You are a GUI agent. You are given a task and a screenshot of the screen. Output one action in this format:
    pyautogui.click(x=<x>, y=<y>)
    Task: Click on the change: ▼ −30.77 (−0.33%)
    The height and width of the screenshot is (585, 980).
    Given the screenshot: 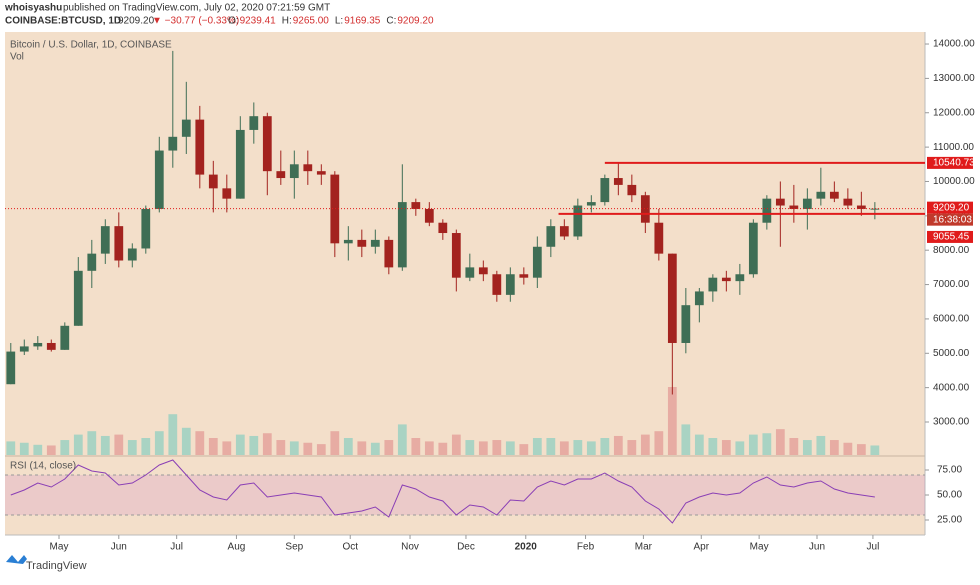 What is the action you would take?
    pyautogui.click(x=195, y=21)
    